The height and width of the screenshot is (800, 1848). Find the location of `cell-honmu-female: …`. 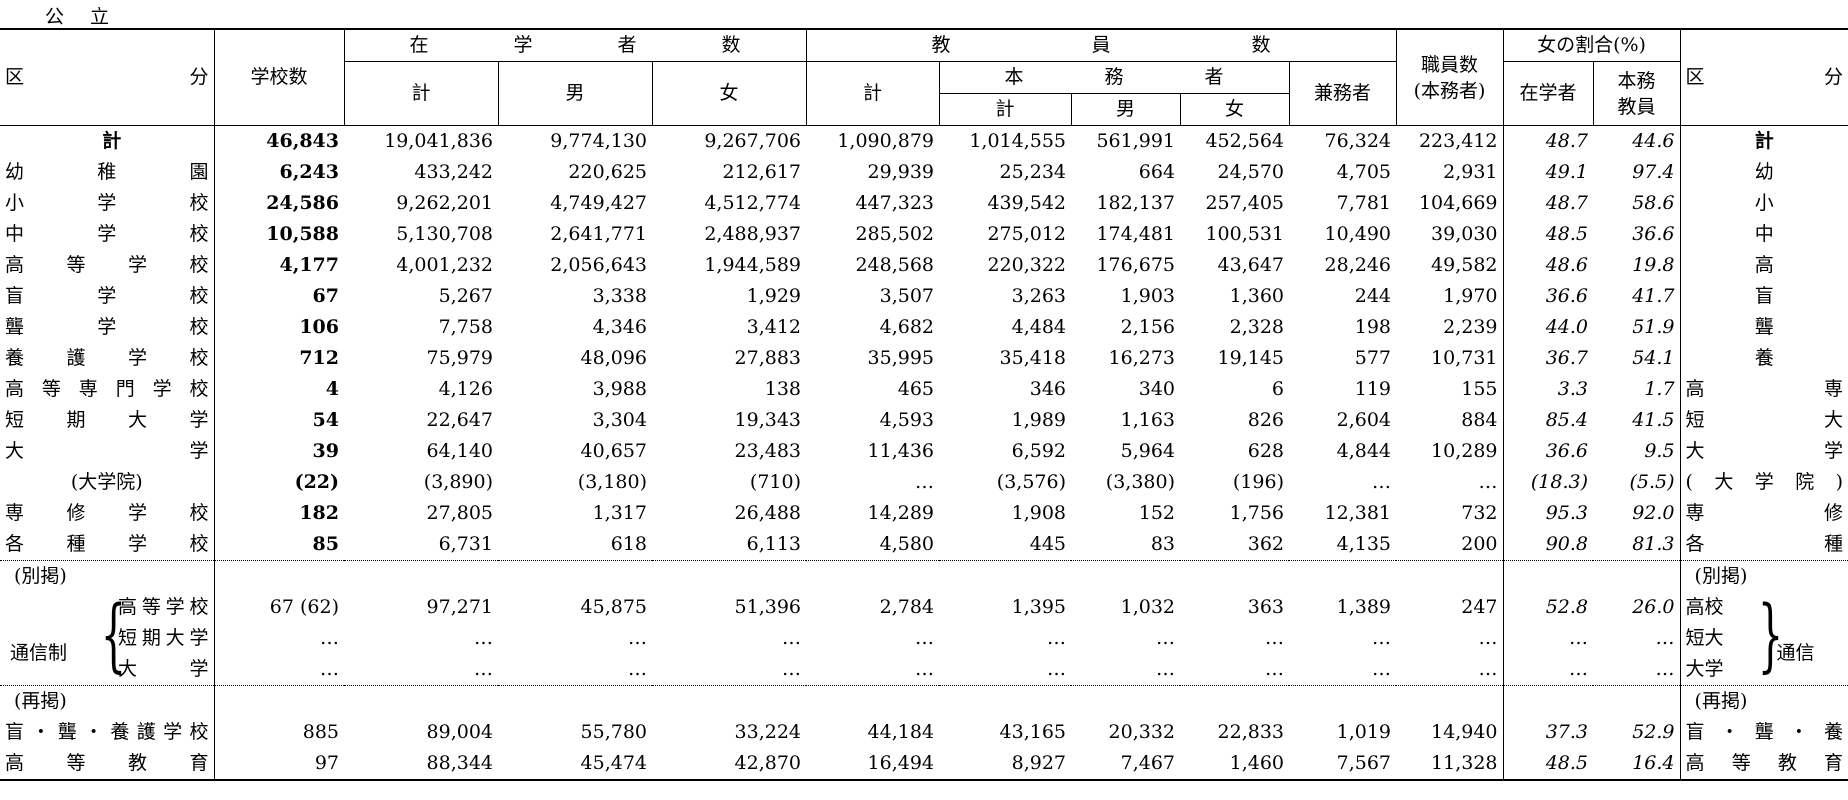

cell-honmu-female: … is located at coordinates (1275, 669).